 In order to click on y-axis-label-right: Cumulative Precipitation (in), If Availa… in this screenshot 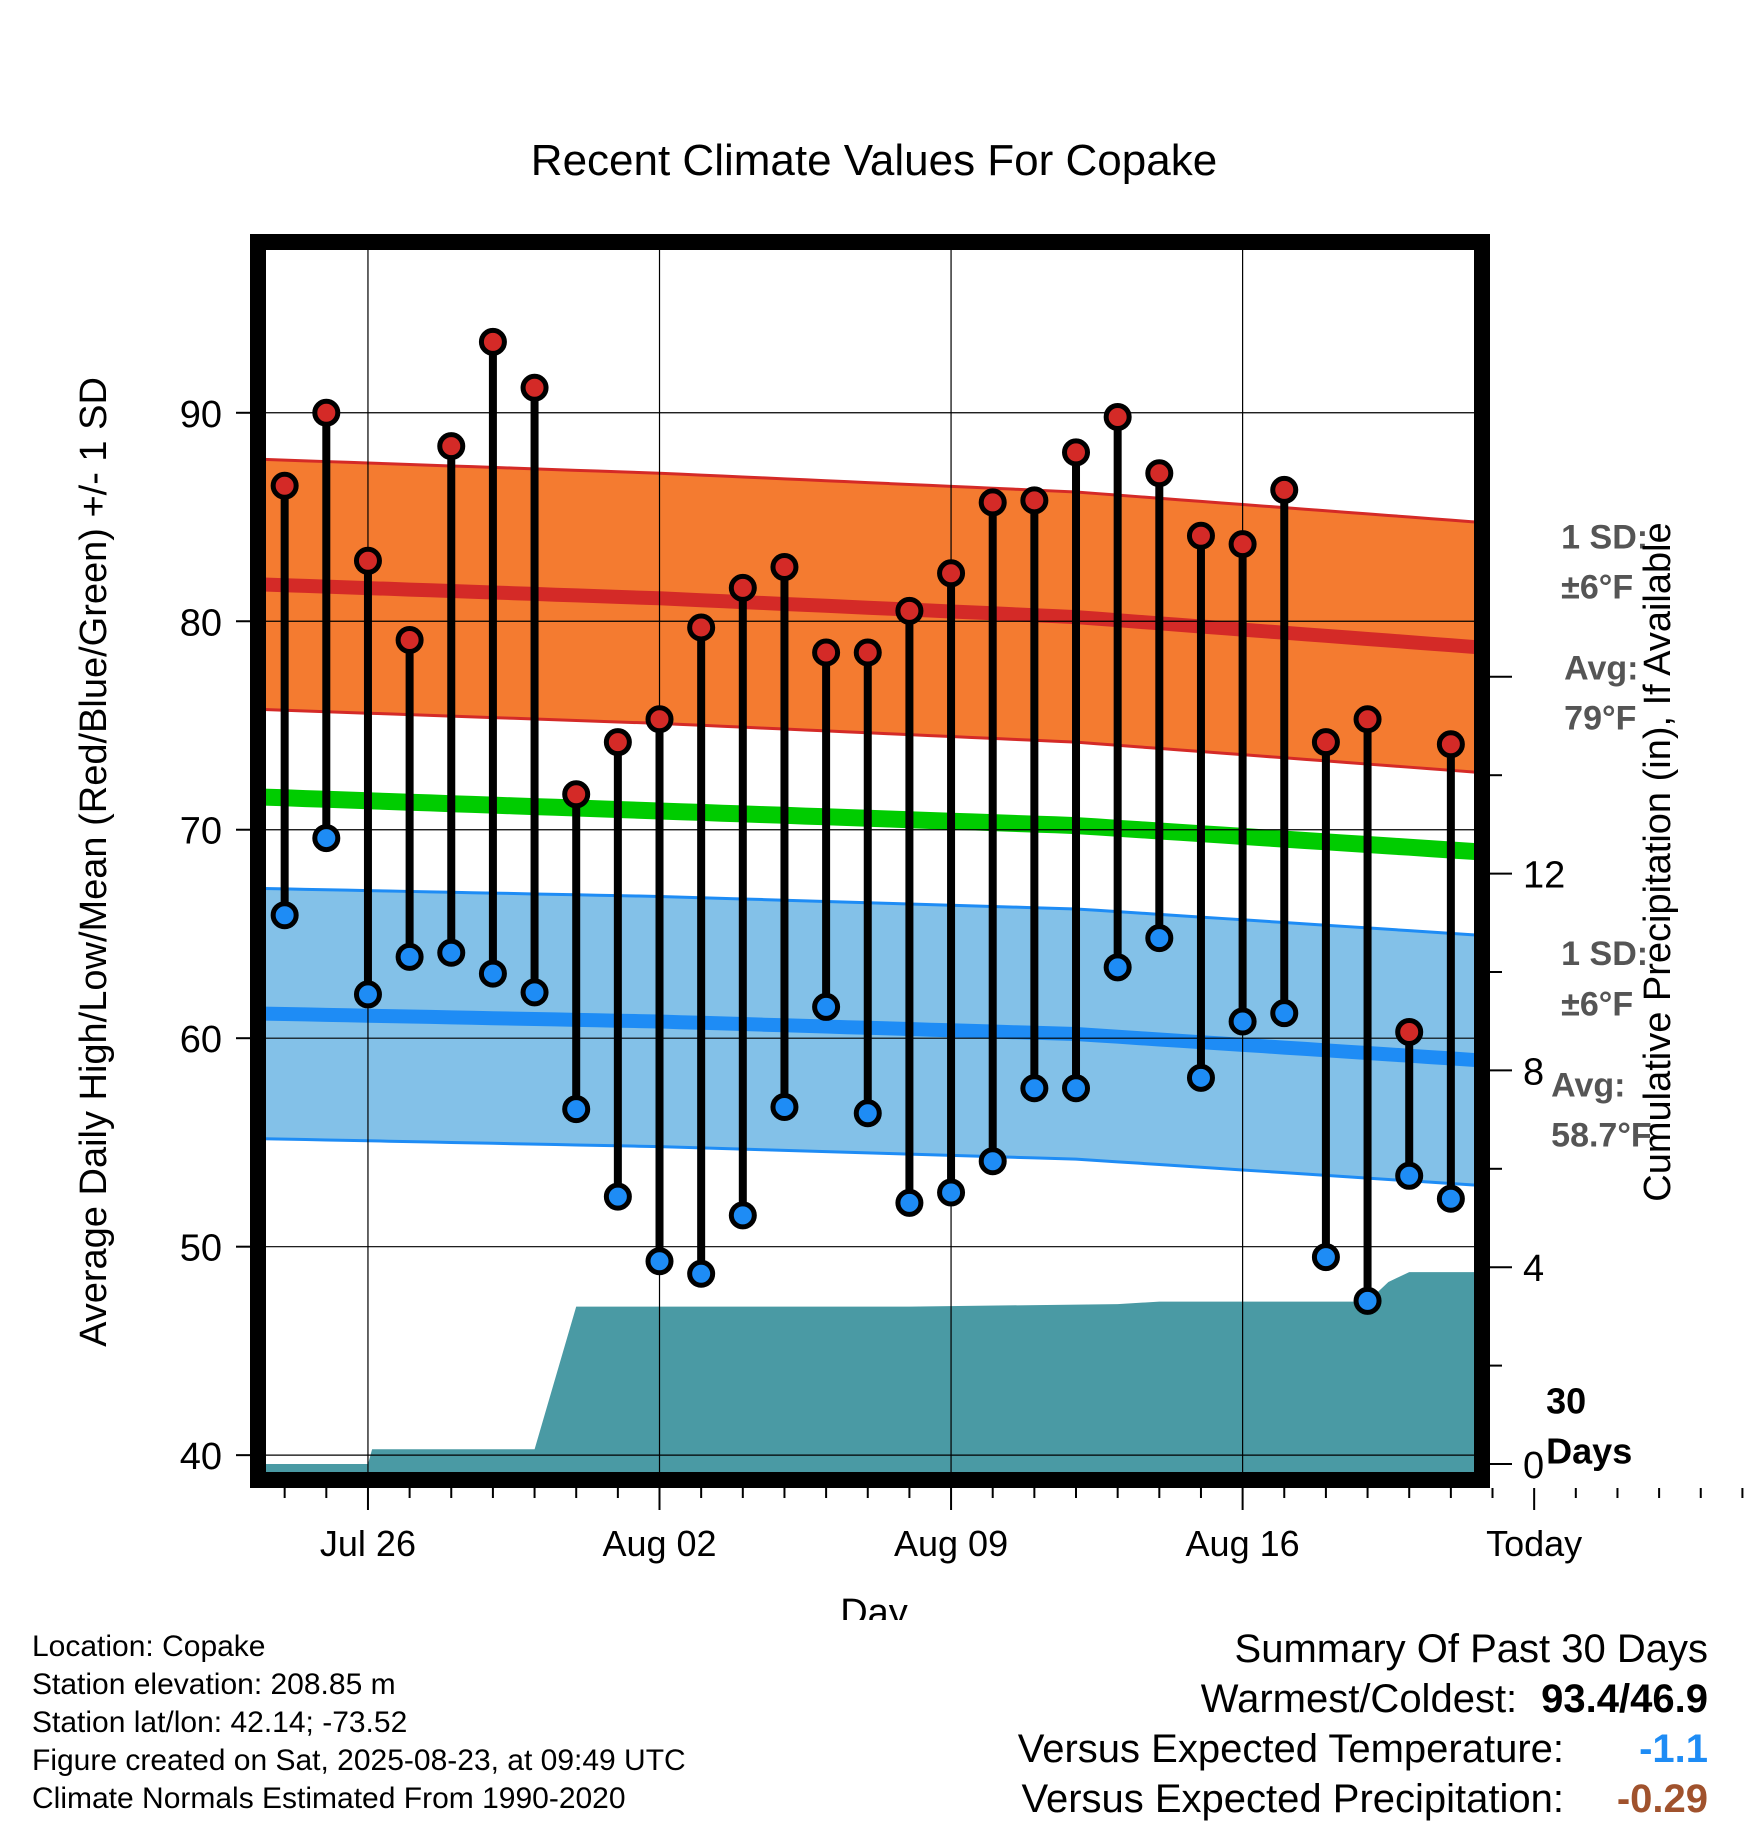, I will do `click(1658, 861)`.